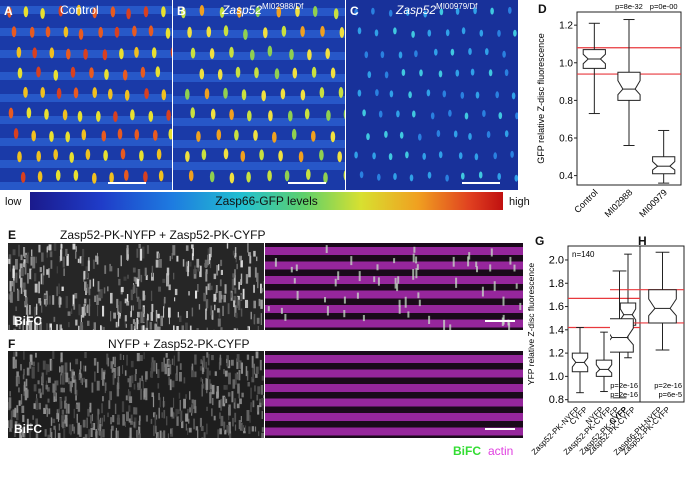 This screenshot has height=489, width=690. What do you see at coordinates (542, 9) in the screenshot?
I see `panel-d-label: D` at bounding box center [542, 9].